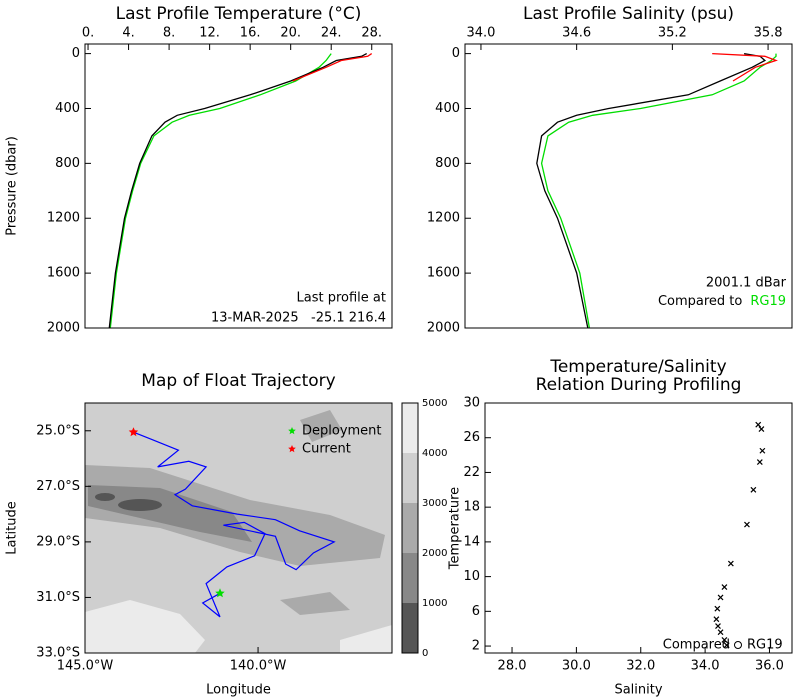  What do you see at coordinates (443, 328) in the screenshot?
I see `y-tick-label: 2000` at bounding box center [443, 328].